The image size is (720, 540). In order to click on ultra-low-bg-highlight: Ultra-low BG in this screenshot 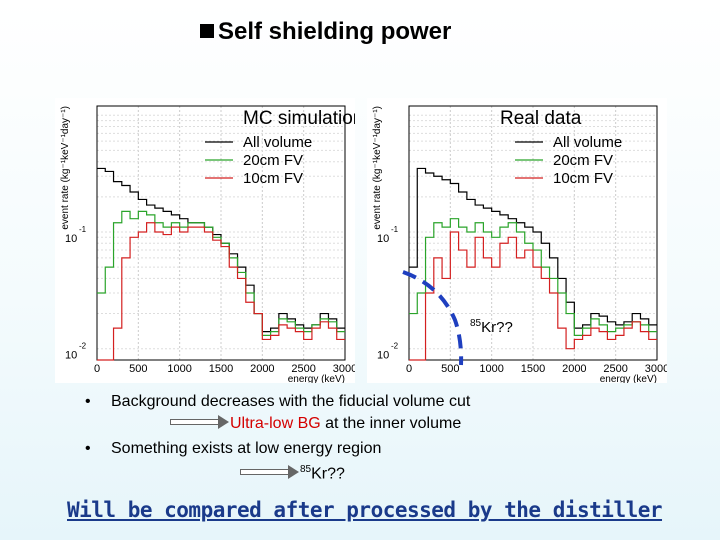, I will do `click(275, 423)`.